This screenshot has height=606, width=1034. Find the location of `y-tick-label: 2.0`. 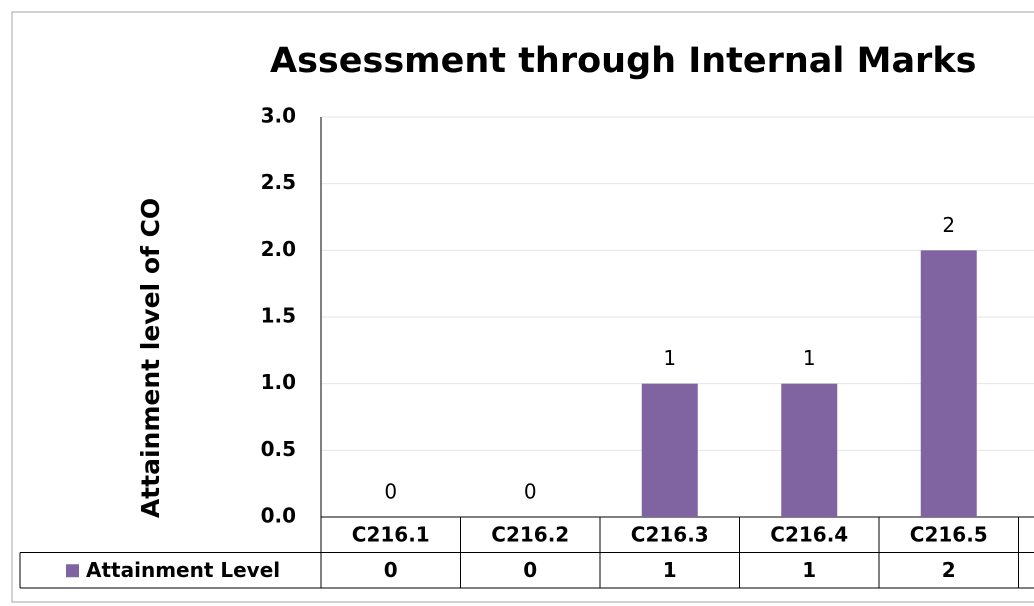

y-tick-label: 2.0 is located at coordinates (278, 249).